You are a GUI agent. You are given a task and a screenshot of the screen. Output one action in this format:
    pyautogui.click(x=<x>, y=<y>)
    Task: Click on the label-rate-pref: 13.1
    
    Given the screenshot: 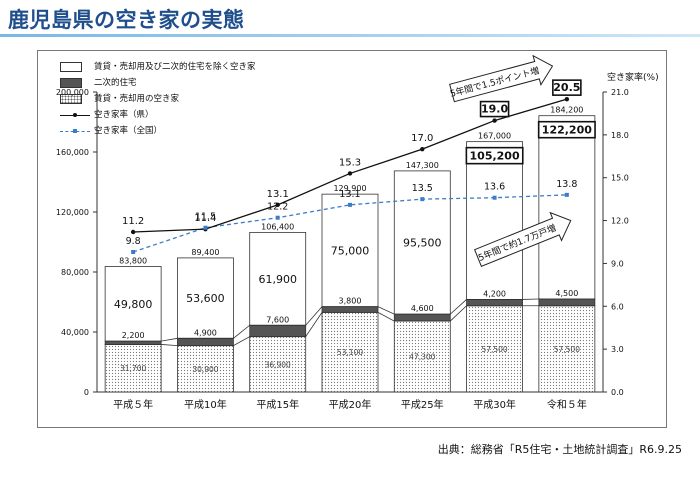 What is the action you would take?
    pyautogui.click(x=278, y=194)
    